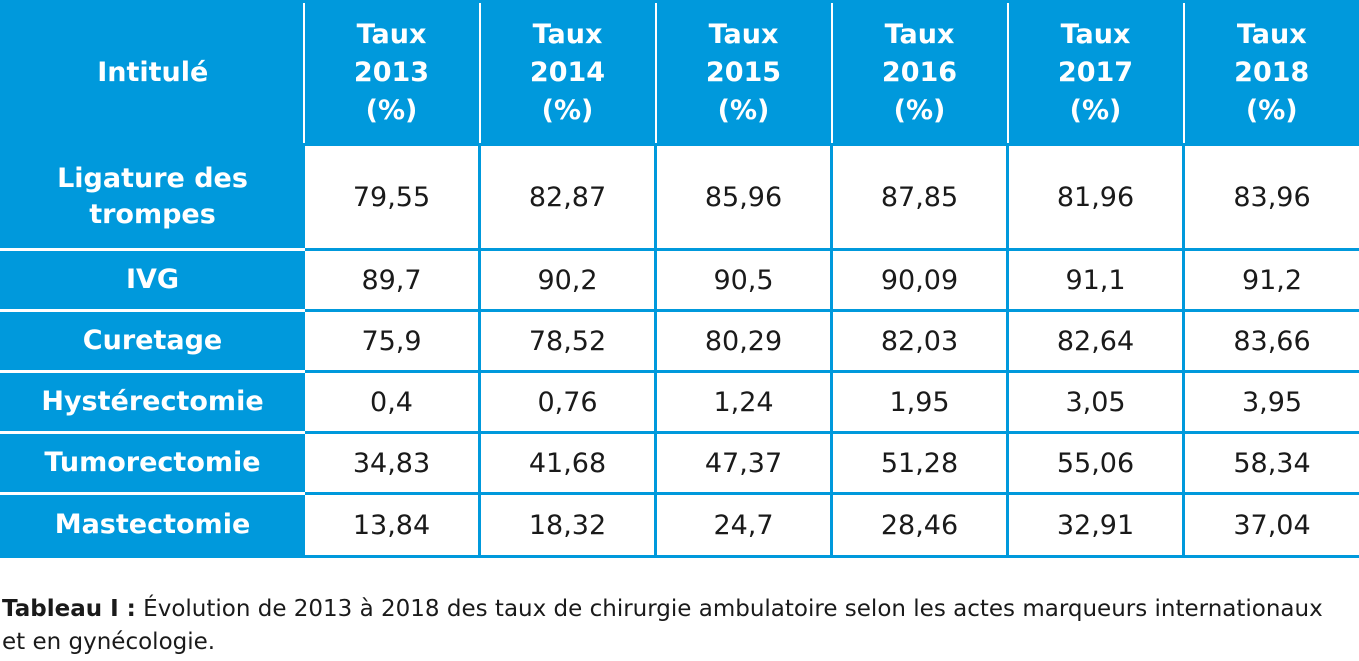 Image resolution: width=1359 pixels, height=661 pixels. I want to click on table-cell: 83,96, so click(1270, 197).